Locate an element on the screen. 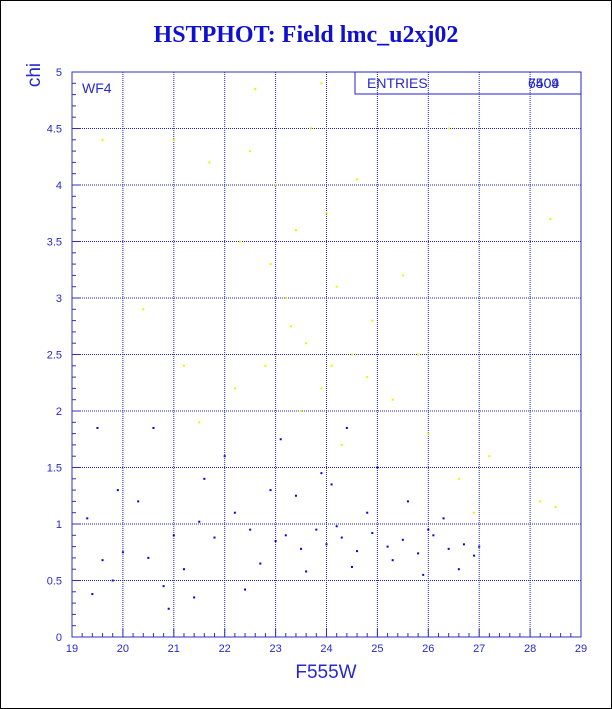 The width and height of the screenshot is (612, 709). x-tick-label: 24 is located at coordinates (326, 649).